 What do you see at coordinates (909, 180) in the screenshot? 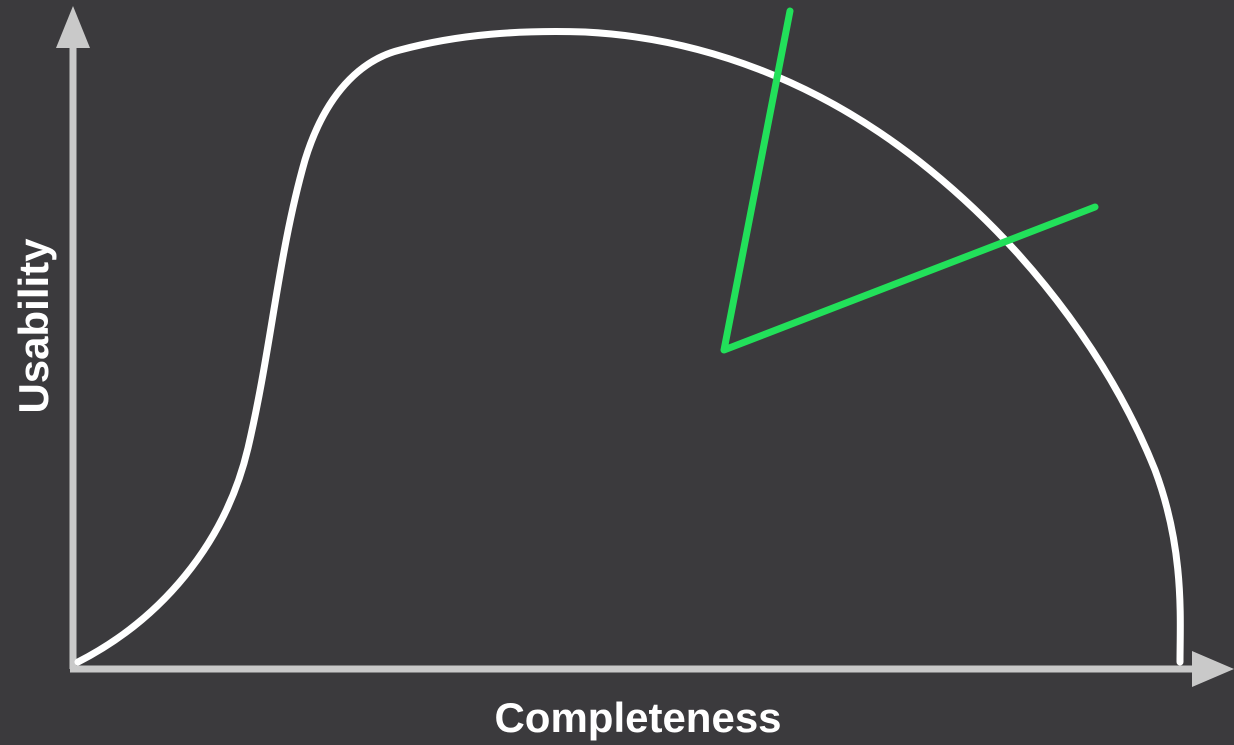
I see `angle-marker` at bounding box center [909, 180].